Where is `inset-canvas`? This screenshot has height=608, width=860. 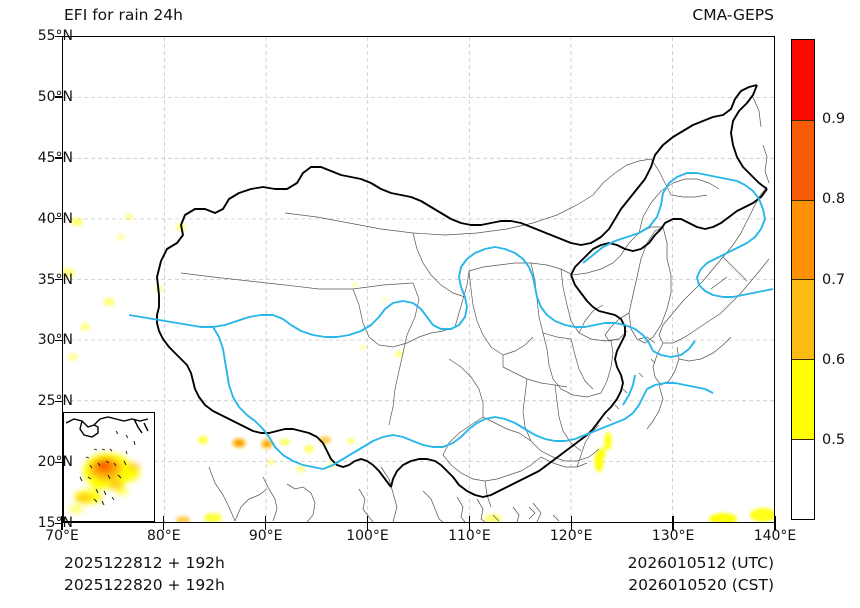
inset-canvas is located at coordinates (107, 464).